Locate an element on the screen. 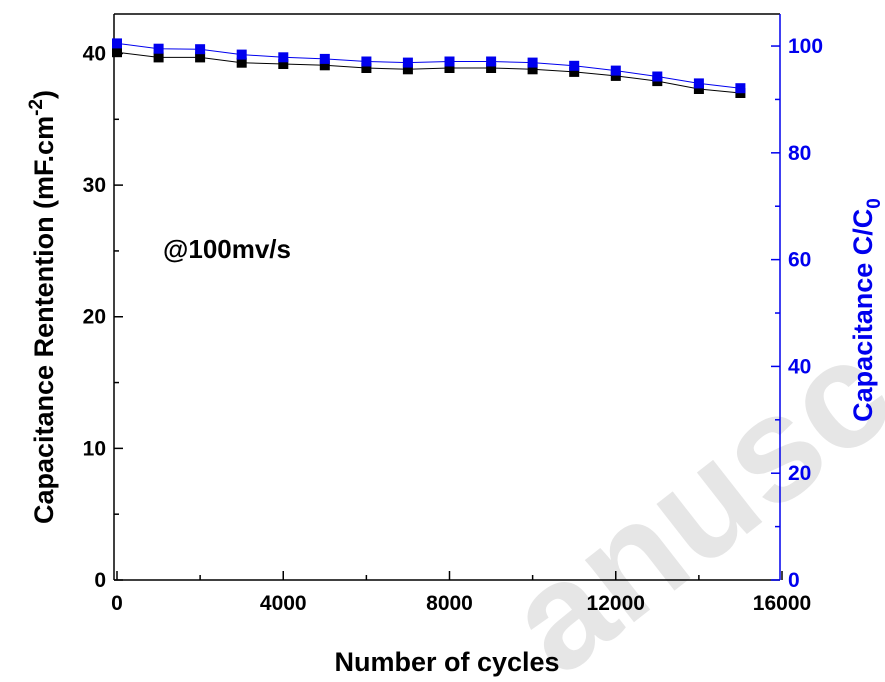  y-right-axis-title: Capacitance C/C0 is located at coordinates (866, 310).